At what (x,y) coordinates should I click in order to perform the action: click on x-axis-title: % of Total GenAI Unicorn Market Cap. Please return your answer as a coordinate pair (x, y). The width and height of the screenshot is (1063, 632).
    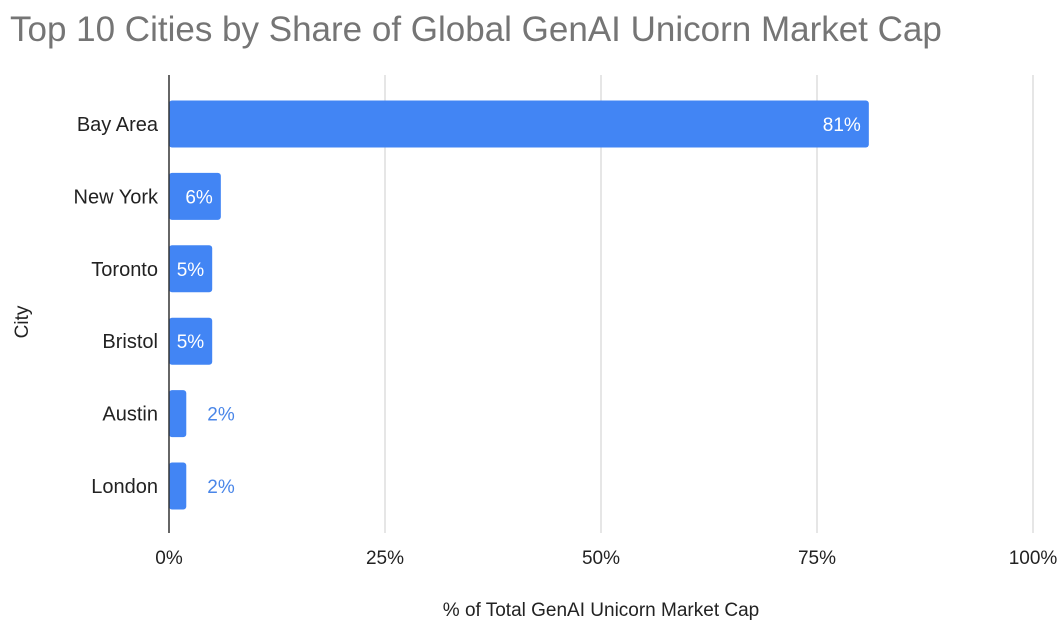
    Looking at the image, I should click on (601, 610).